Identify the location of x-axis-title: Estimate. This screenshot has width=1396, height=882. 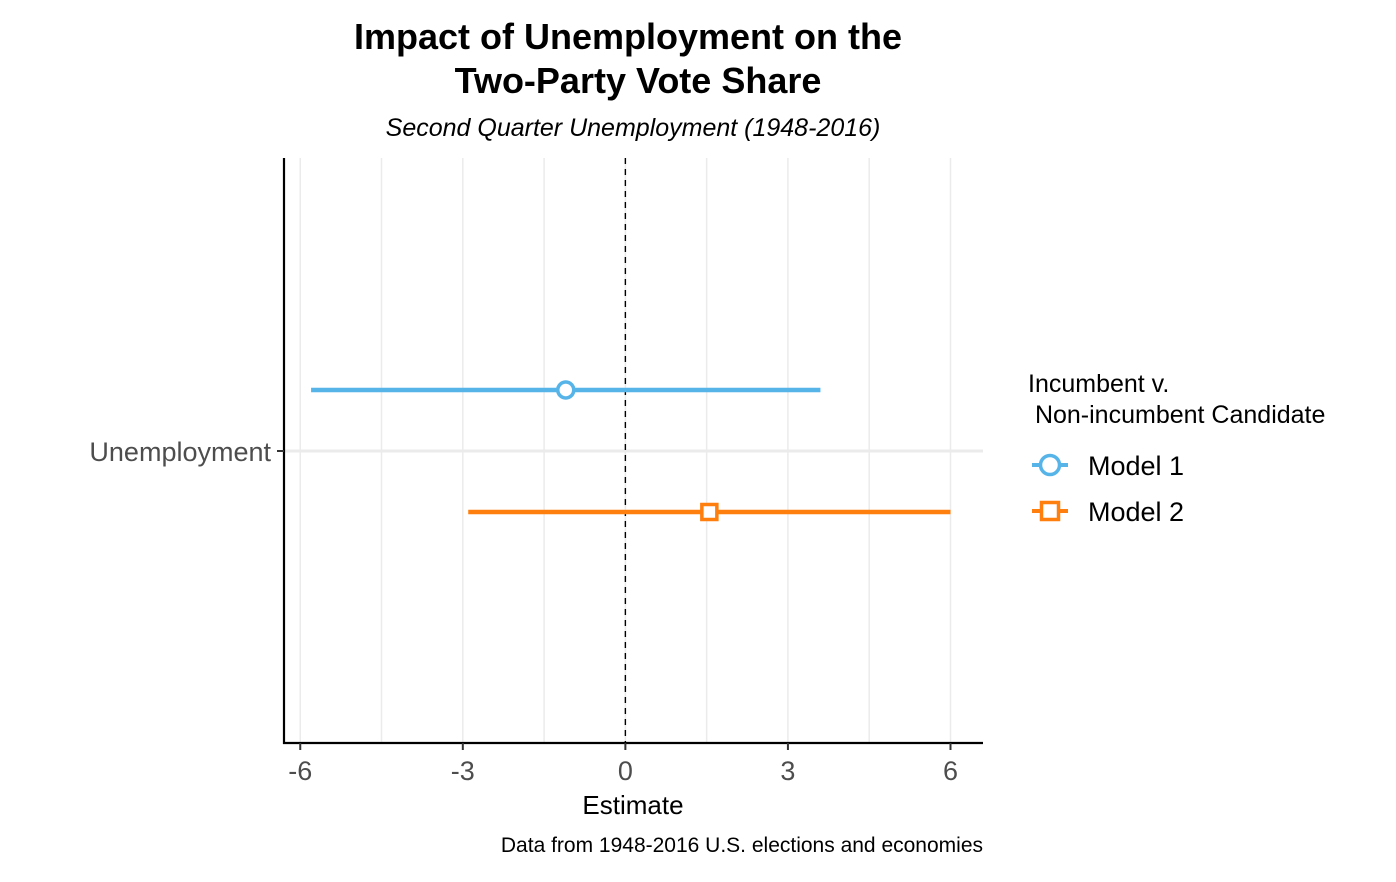
(632, 805).